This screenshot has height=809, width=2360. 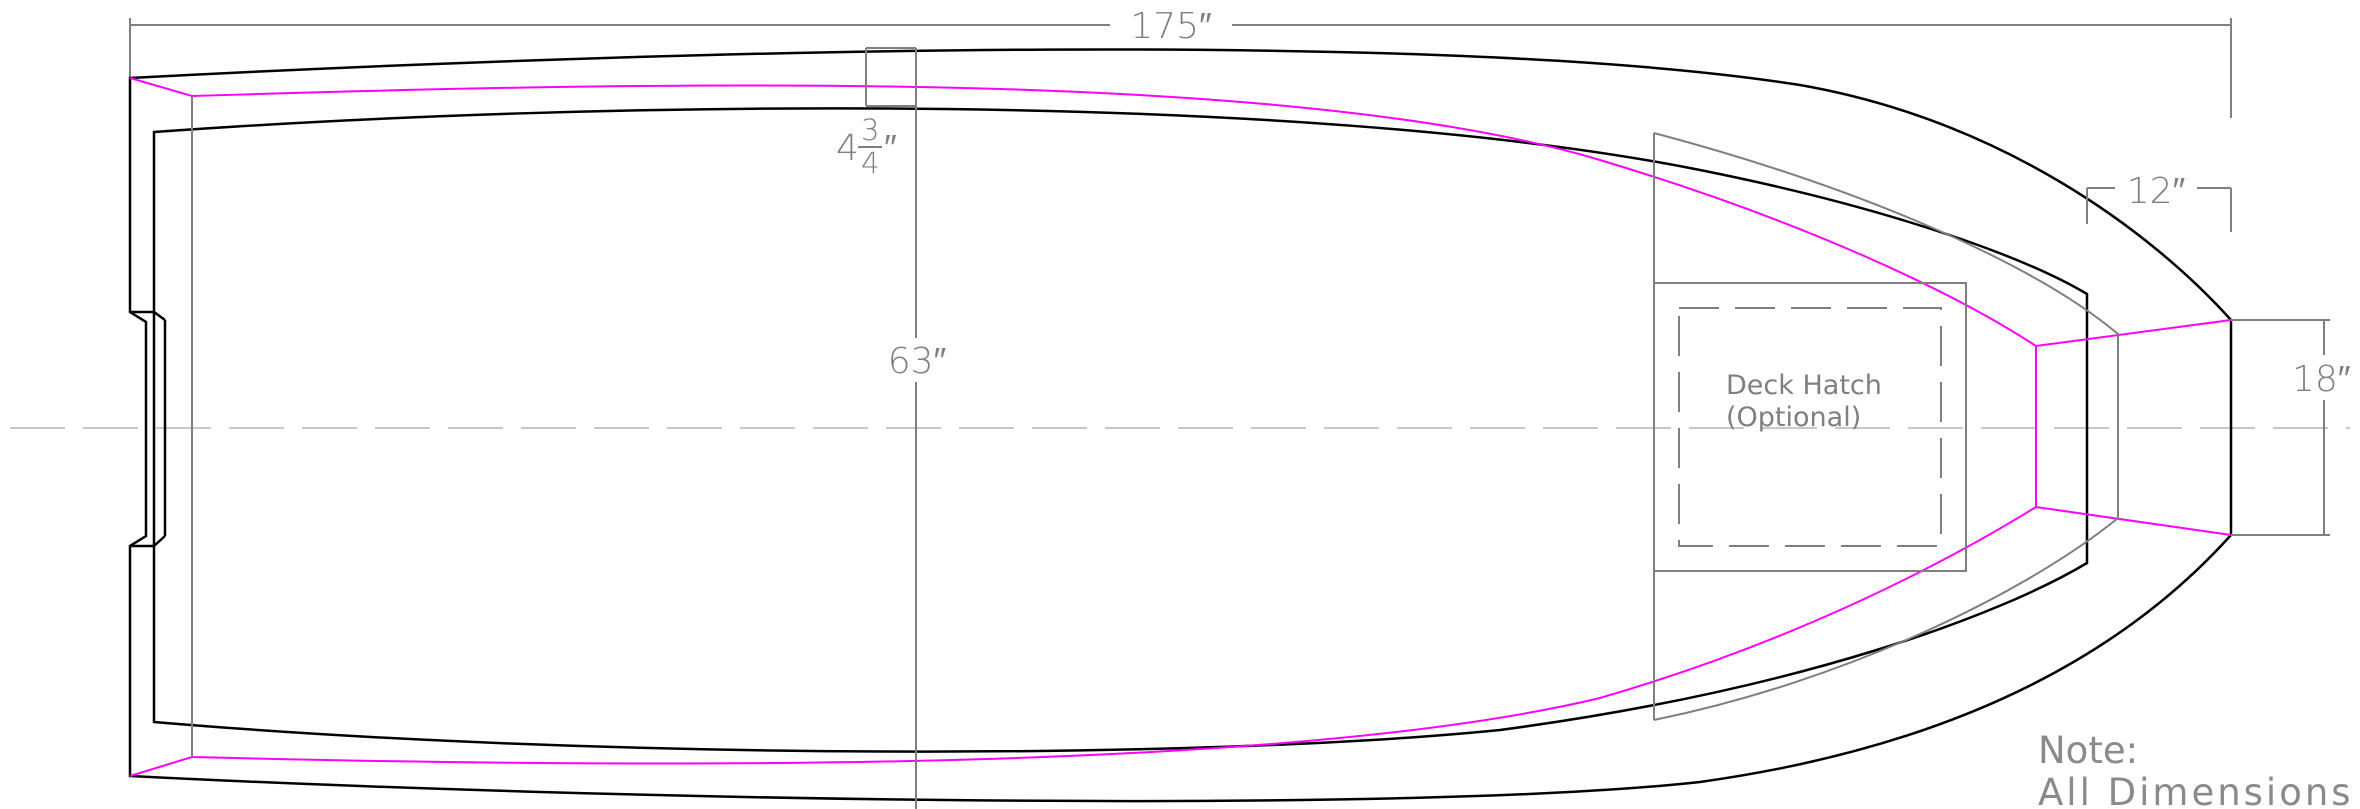 What do you see at coordinates (1804, 385) in the screenshot?
I see `deck-hatch-label-1: Deck Hatch` at bounding box center [1804, 385].